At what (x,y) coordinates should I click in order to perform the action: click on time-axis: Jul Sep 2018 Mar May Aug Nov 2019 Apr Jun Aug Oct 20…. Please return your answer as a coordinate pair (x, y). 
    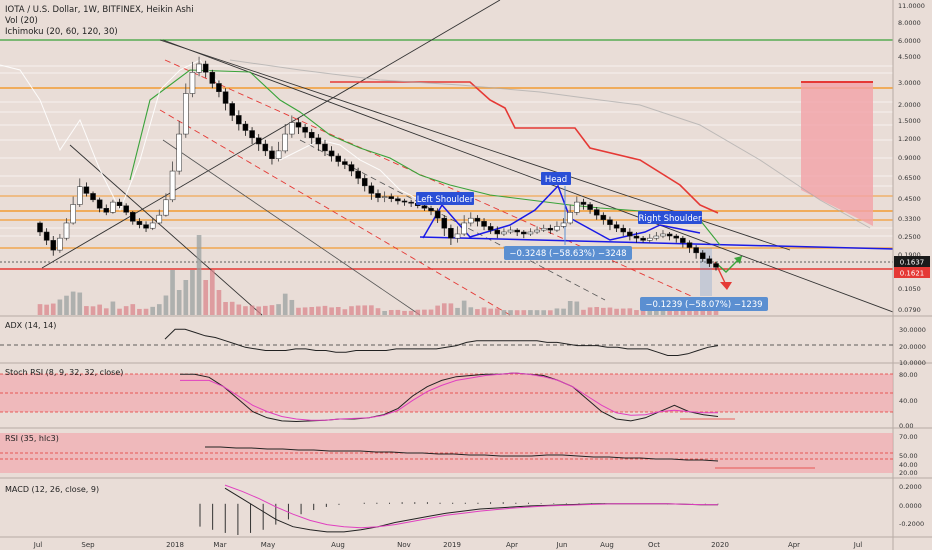
    Looking at the image, I should click on (448, 545).